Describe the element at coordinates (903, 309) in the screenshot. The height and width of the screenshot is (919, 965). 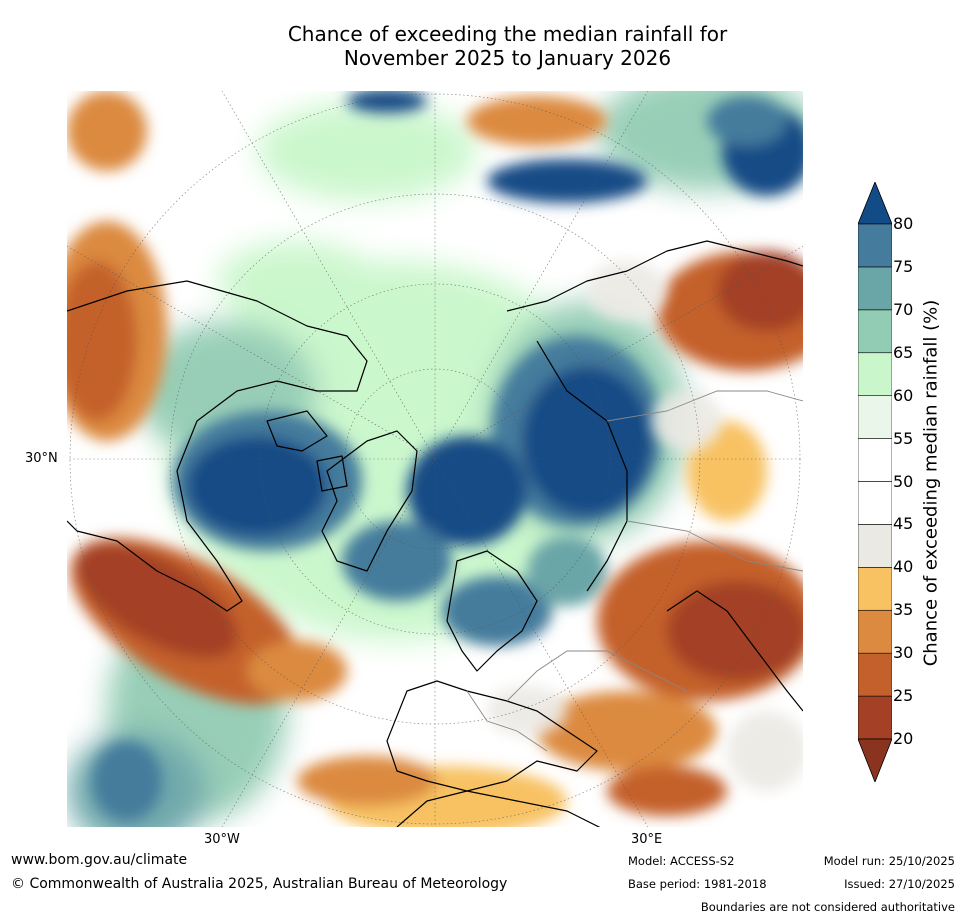
I see `colorbar-tick-label: 70` at that location.